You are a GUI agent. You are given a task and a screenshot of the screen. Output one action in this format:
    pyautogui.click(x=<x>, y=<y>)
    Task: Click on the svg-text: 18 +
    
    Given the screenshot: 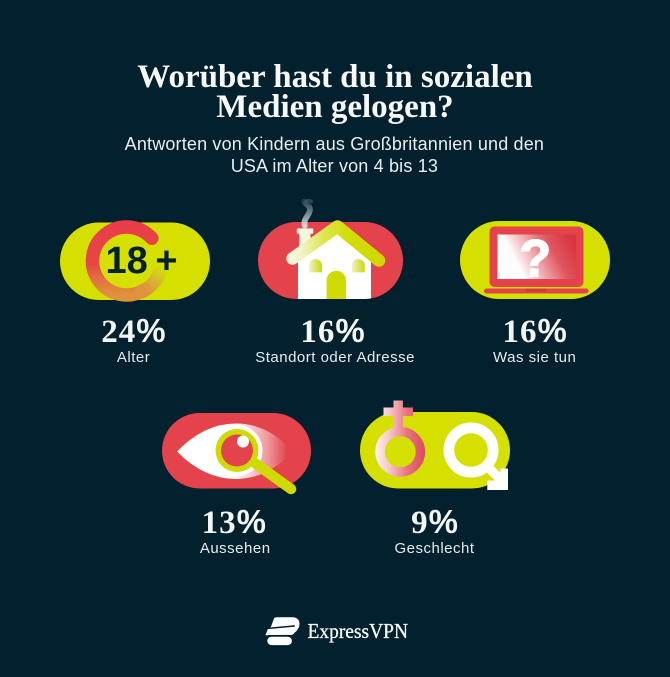 What is the action you would take?
    pyautogui.click(x=141, y=261)
    